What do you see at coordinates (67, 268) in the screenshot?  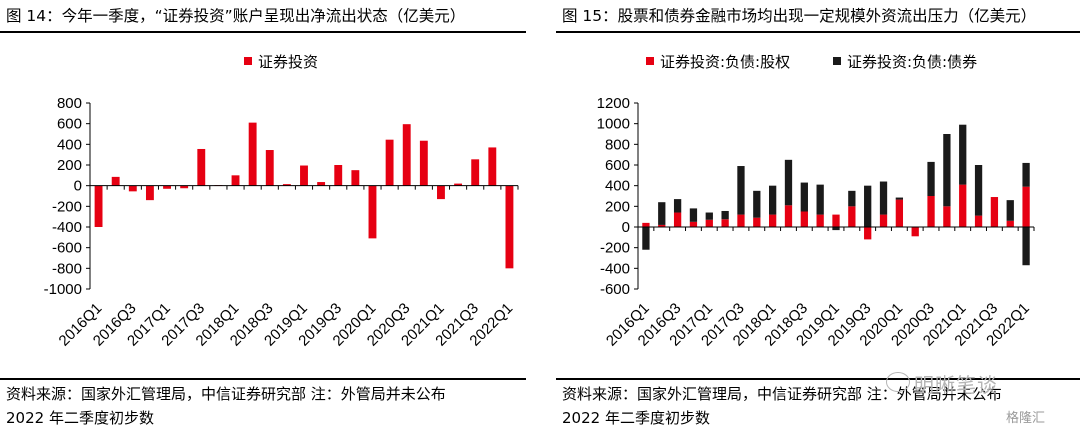 I see `y-tick-label: -800` at bounding box center [67, 268].